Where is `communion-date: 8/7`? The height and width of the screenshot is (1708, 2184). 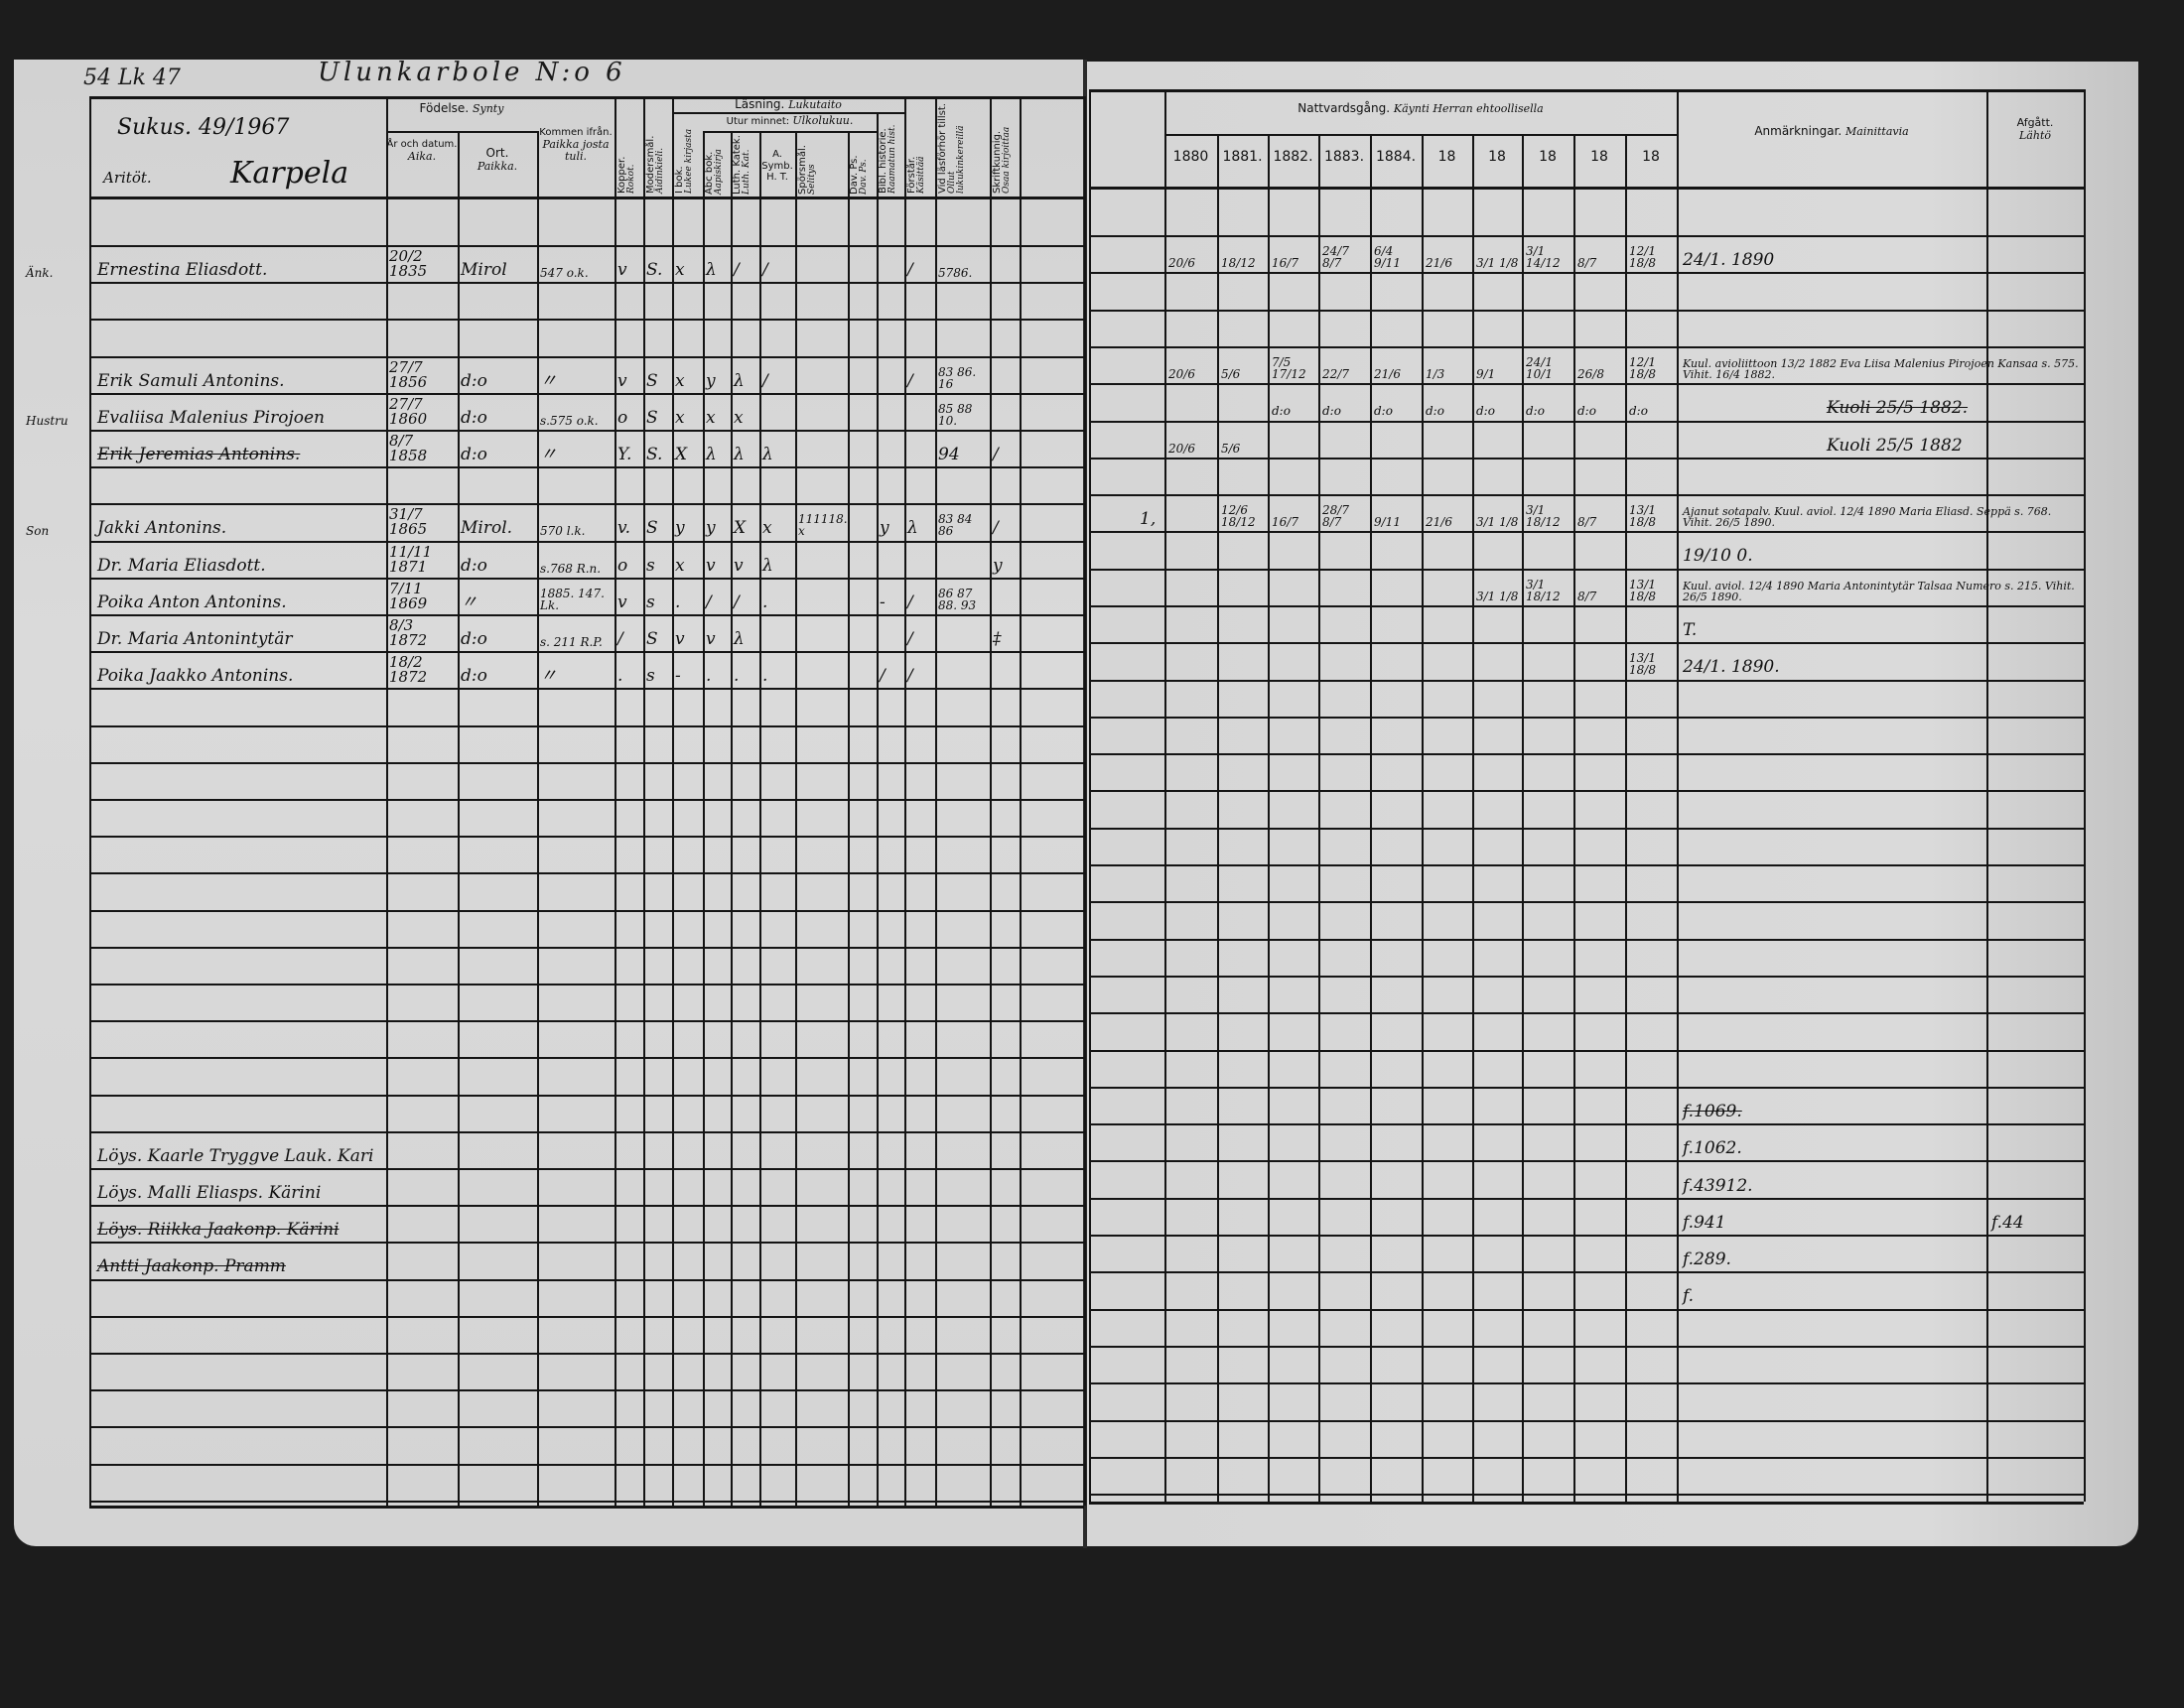
communion-date: 8/7 is located at coordinates (1587, 263).